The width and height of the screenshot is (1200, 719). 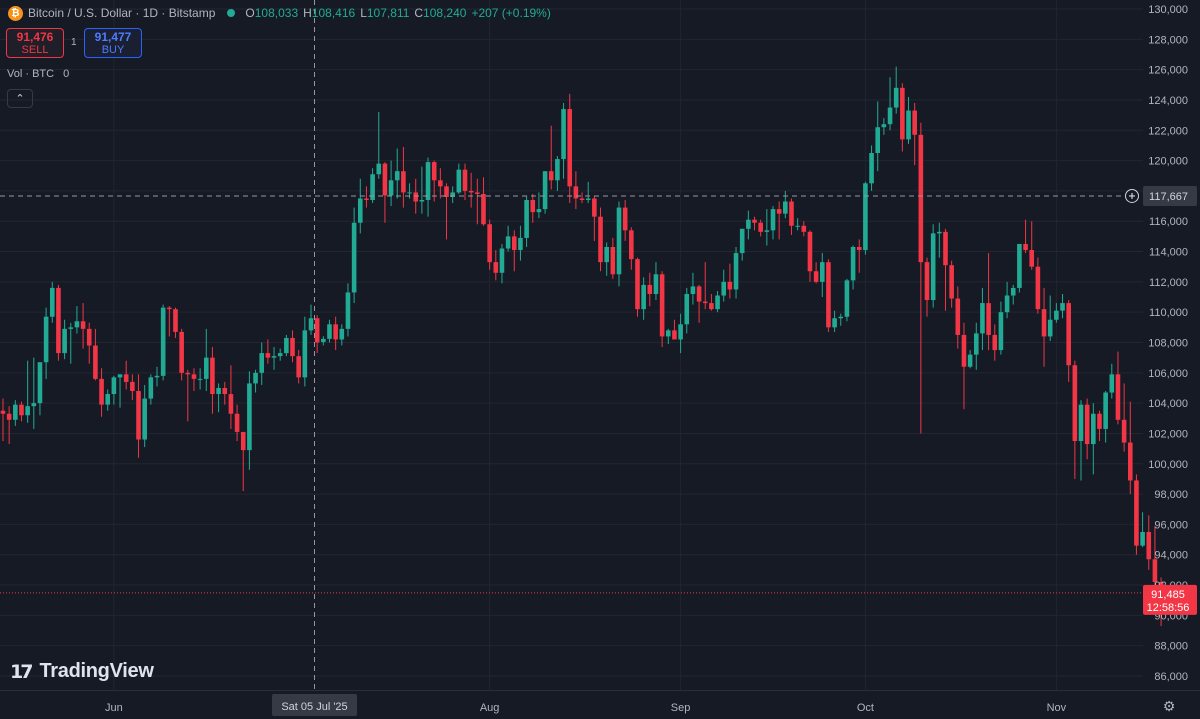 What do you see at coordinates (1168, 313) in the screenshot?
I see `price-tick-label: 110,000` at bounding box center [1168, 313].